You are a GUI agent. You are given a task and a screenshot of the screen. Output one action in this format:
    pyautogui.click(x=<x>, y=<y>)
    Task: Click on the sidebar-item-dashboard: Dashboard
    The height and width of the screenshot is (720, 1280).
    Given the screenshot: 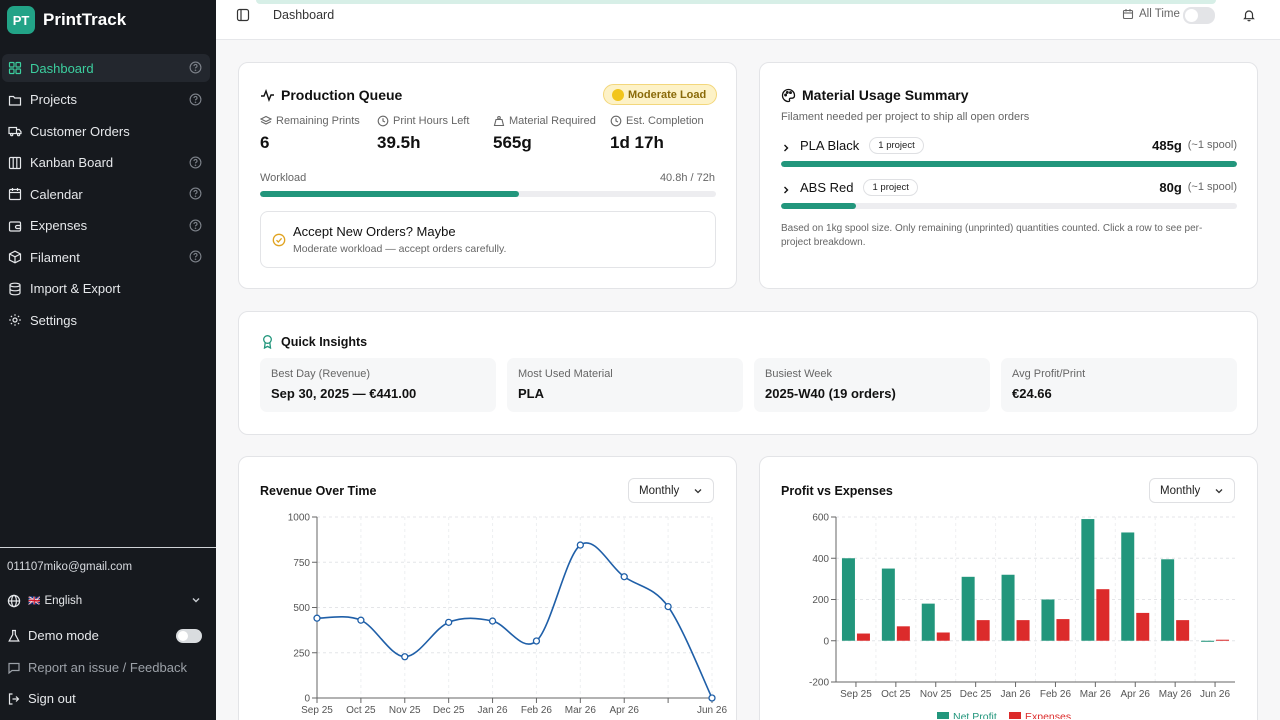 What is the action you would take?
    pyautogui.click(x=106, y=68)
    